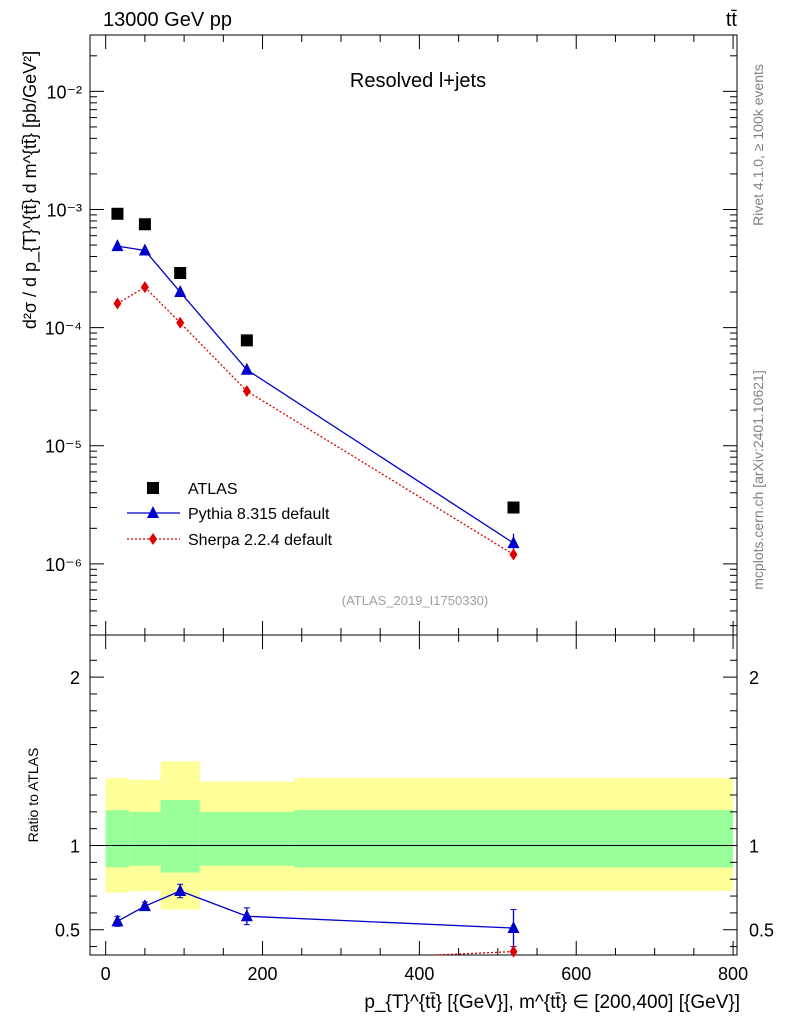  Describe the element at coordinates (761, 931) in the screenshot. I see `ratio-y-tick-label-right-0: 0.5` at that location.